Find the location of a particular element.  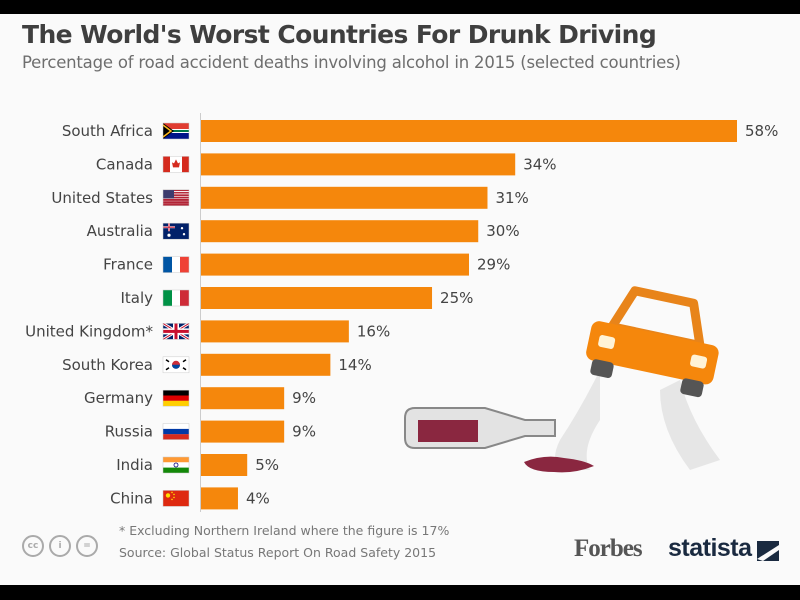

category-label: France is located at coordinates (128, 265).